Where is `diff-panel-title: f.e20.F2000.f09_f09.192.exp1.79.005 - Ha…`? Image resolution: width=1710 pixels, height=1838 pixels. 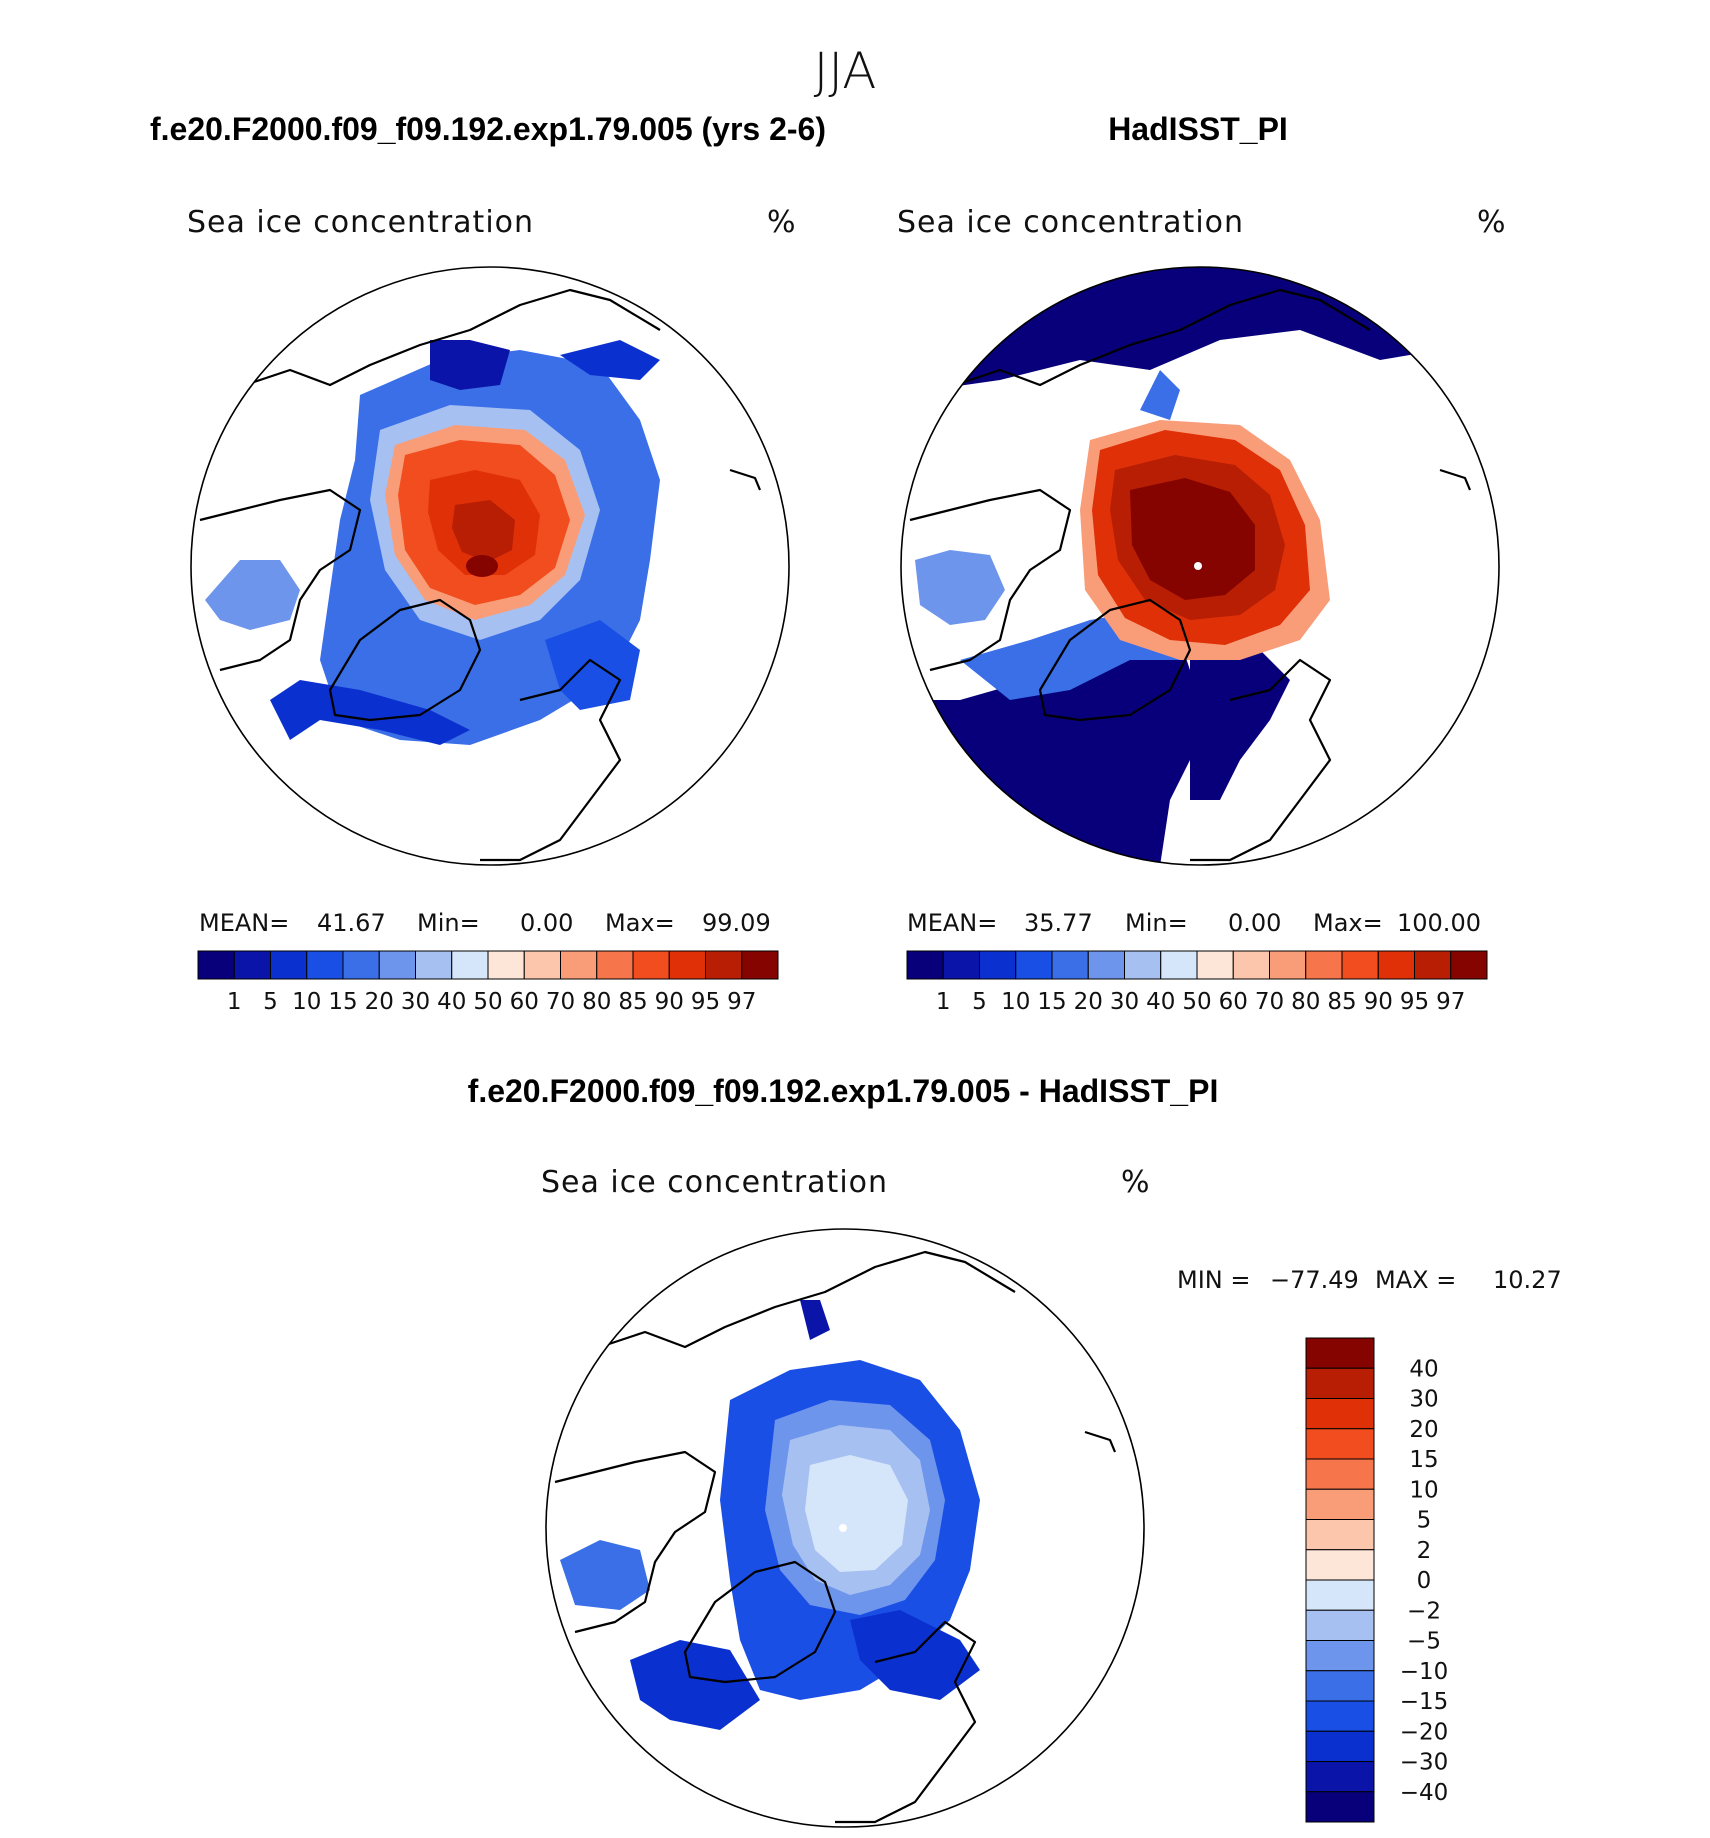 diff-panel-title: f.e20.F2000.f09_f09.192.exp1.79.005 - Ha… is located at coordinates (843, 1091).